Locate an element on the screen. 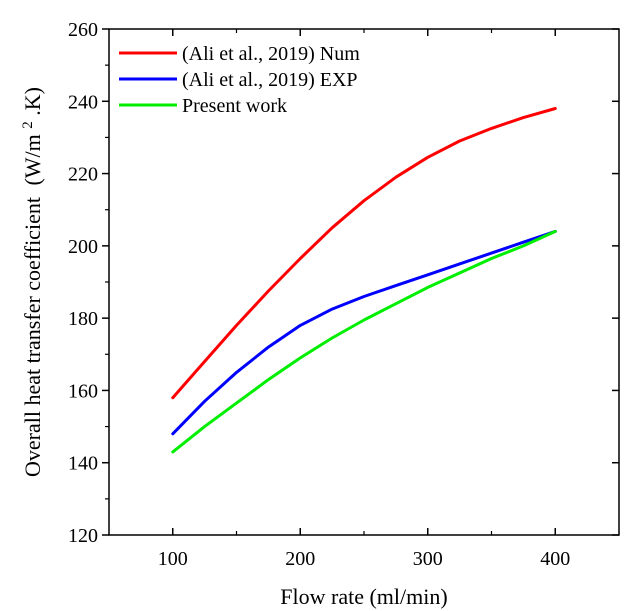 Image resolution: width=638 pixels, height=611 pixels. y-tick-label: 240 is located at coordinates (83, 102).